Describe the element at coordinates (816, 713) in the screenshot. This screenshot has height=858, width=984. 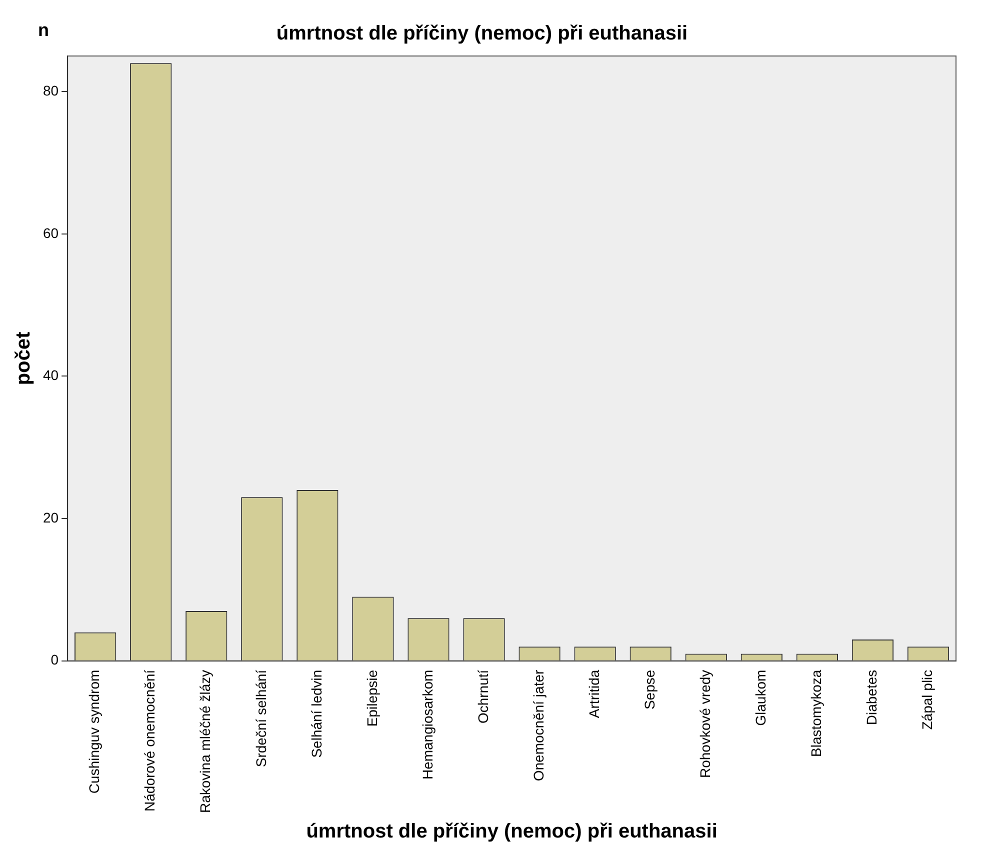
I see `x-tick-label: Blastomykoza` at that location.